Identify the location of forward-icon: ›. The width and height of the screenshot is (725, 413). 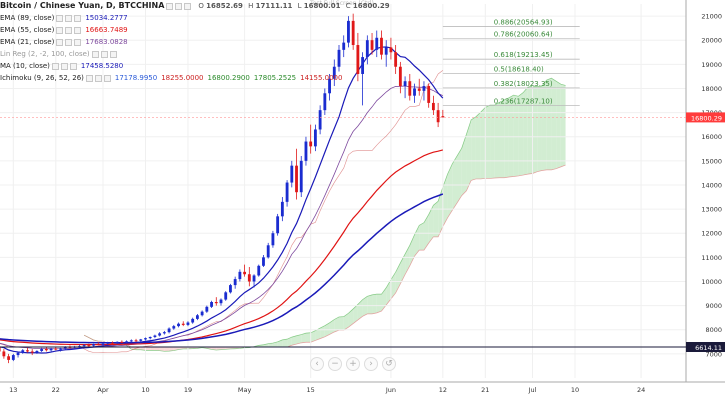
(371, 364).